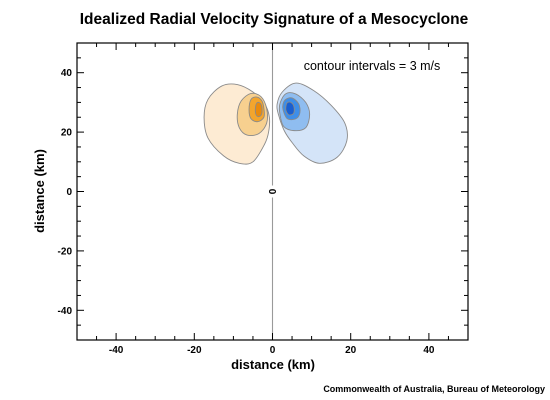 The height and width of the screenshot is (400, 550). Describe the element at coordinates (351, 350) in the screenshot. I see `x-tick-label: 20` at that location.